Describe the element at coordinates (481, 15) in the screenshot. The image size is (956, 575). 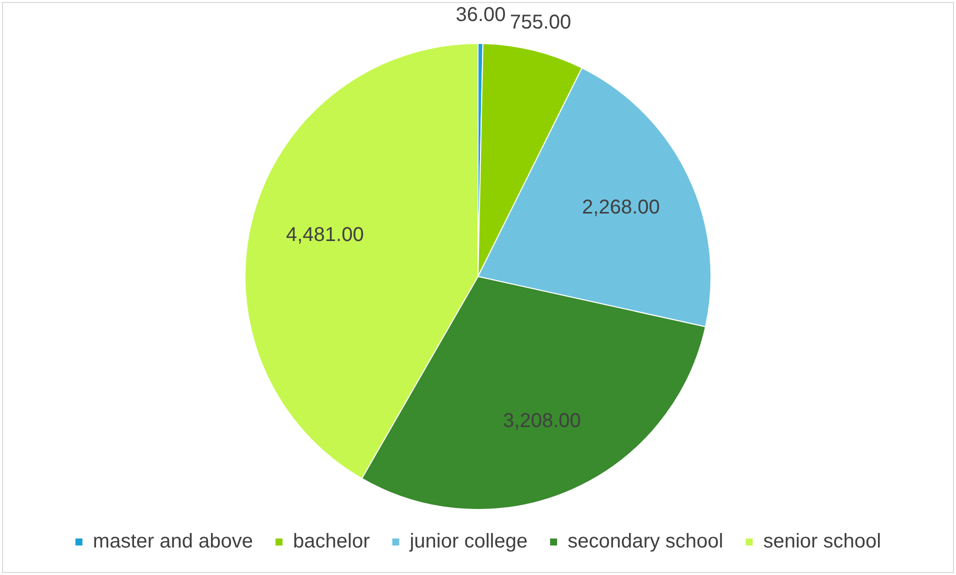
I see `data-label: 36.00` at that location.